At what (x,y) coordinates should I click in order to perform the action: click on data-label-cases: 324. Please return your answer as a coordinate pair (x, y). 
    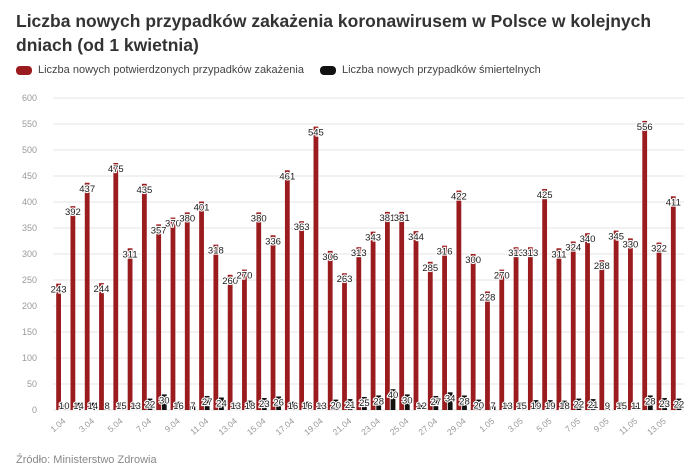
    Looking at the image, I should click on (573, 248).